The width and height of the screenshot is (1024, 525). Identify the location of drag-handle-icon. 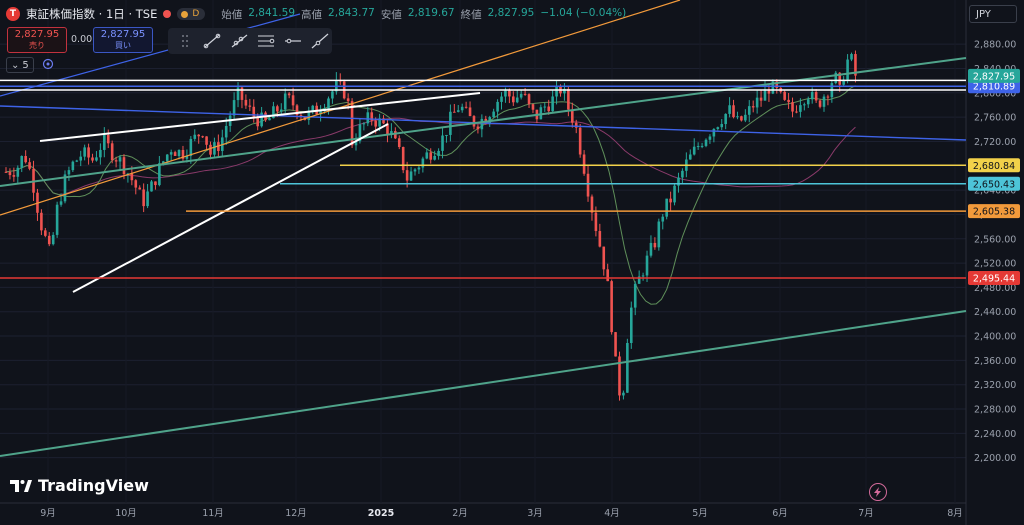
(184, 41).